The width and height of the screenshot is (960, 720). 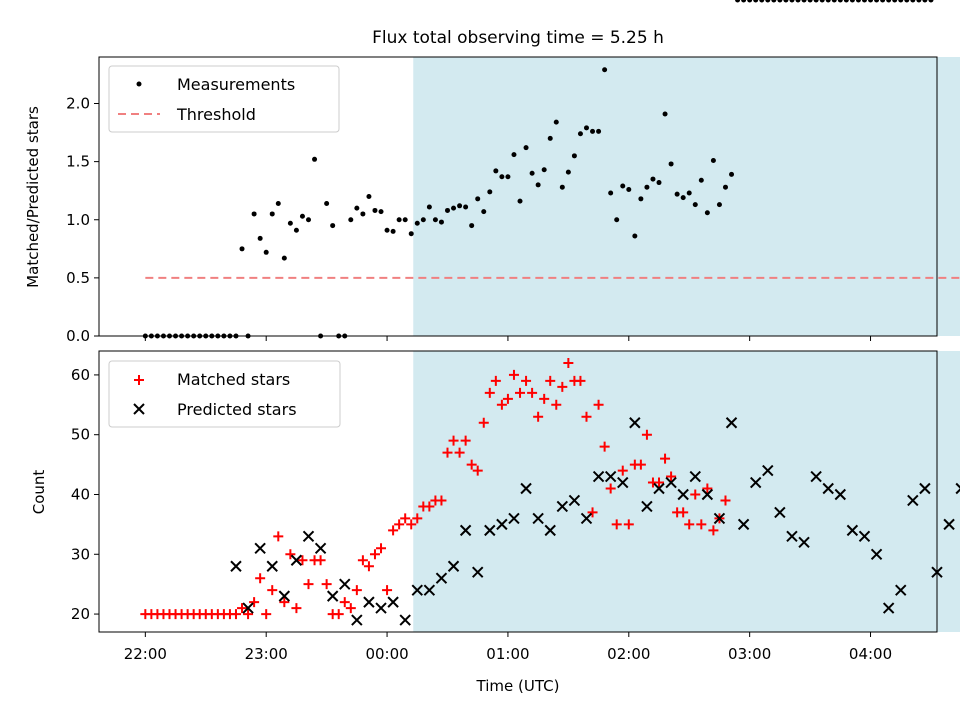 What do you see at coordinates (78, 104) in the screenshot?
I see `y-tick-label: 2.0` at bounding box center [78, 104].